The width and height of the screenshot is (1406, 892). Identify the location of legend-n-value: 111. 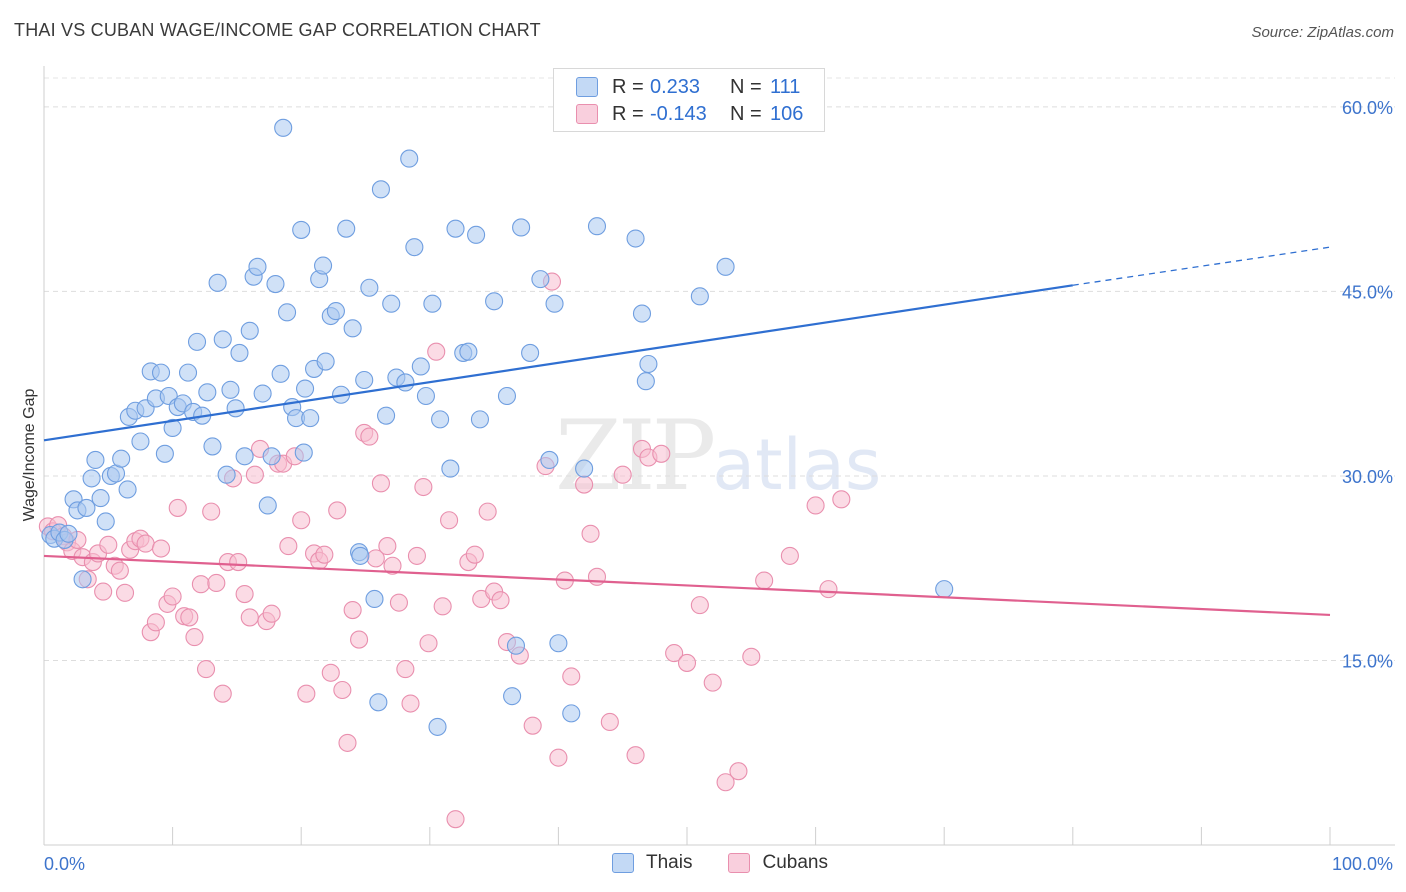
(785, 86).